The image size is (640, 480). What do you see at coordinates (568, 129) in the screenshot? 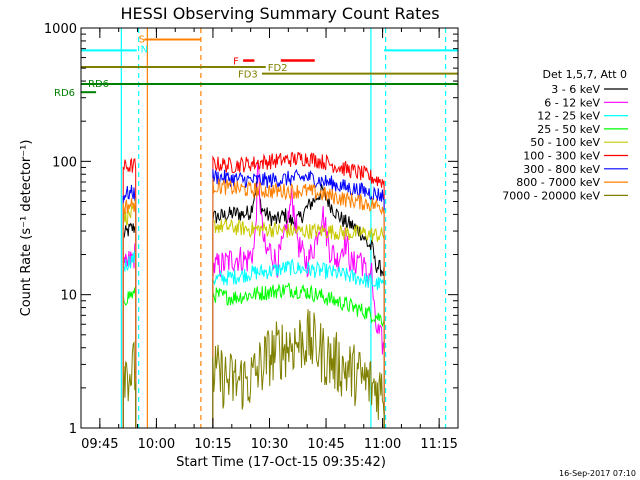
I see `legend-label: 25 - 50 keV` at bounding box center [568, 129].